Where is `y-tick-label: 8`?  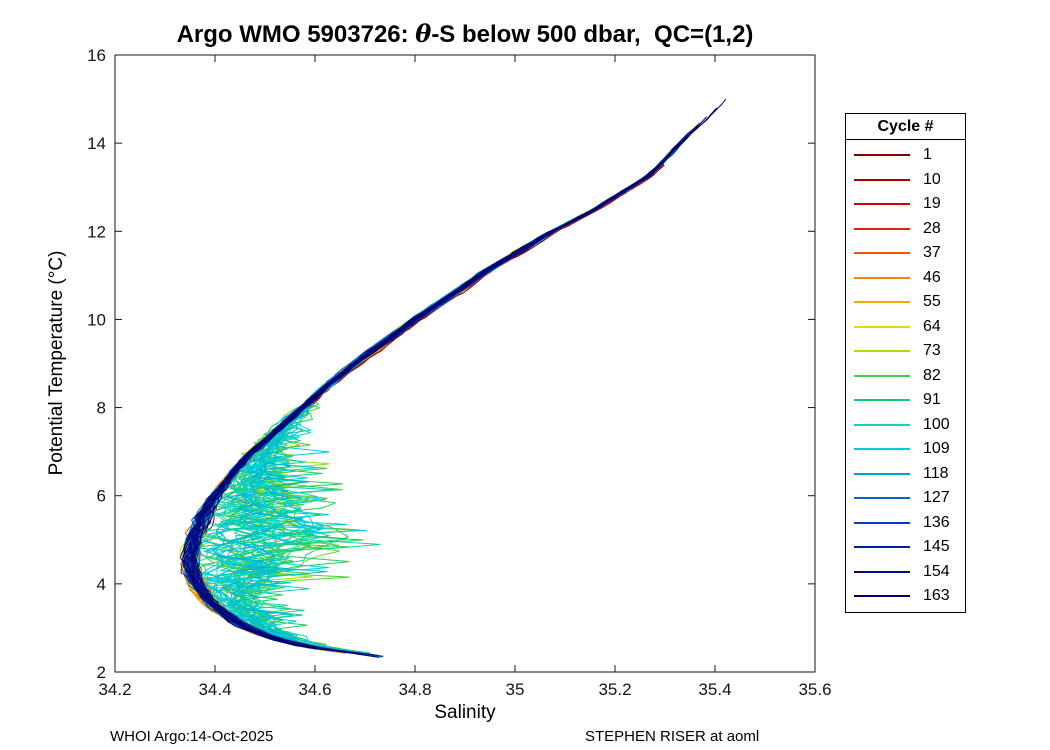
y-tick-label: 8 is located at coordinates (101, 408).